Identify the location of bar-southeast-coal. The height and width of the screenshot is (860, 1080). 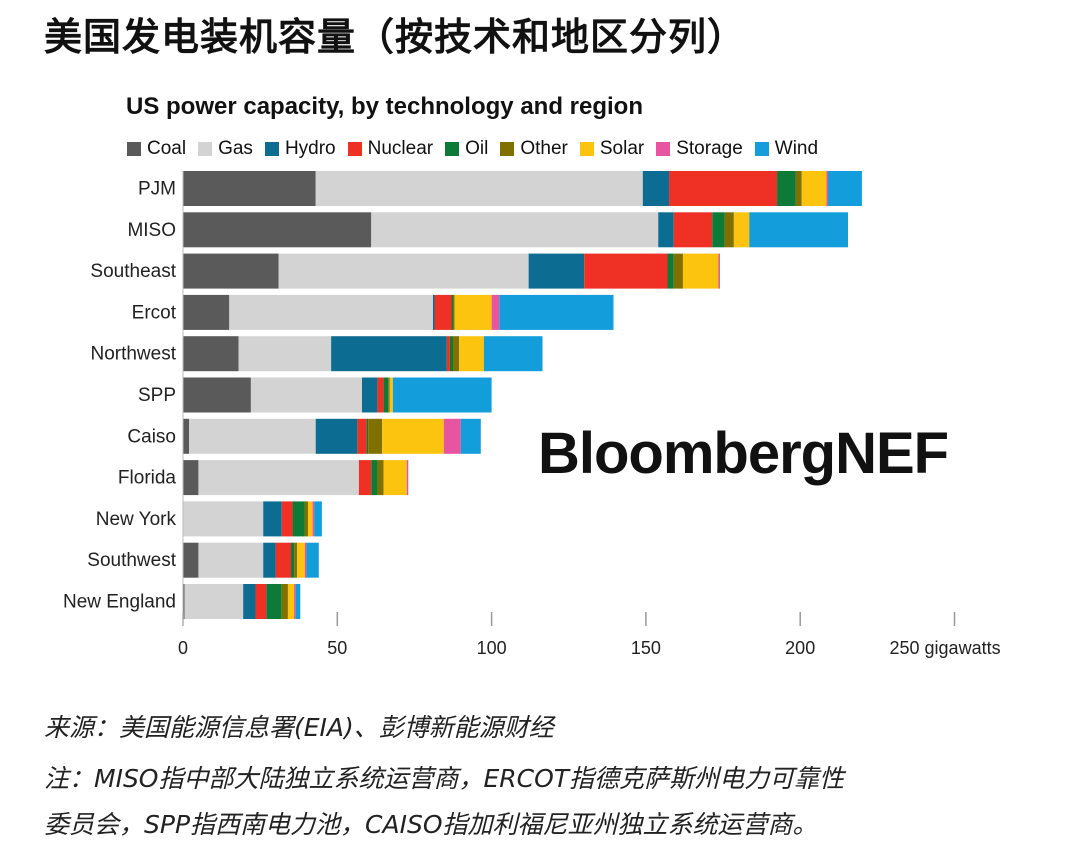
(231, 271).